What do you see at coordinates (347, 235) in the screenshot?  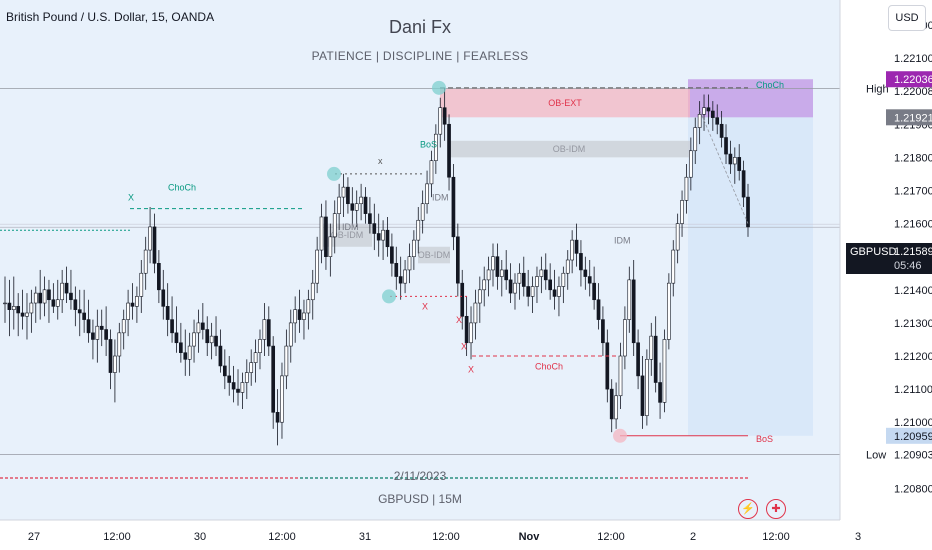 I see `zone-label: OB-IDM` at bounding box center [347, 235].